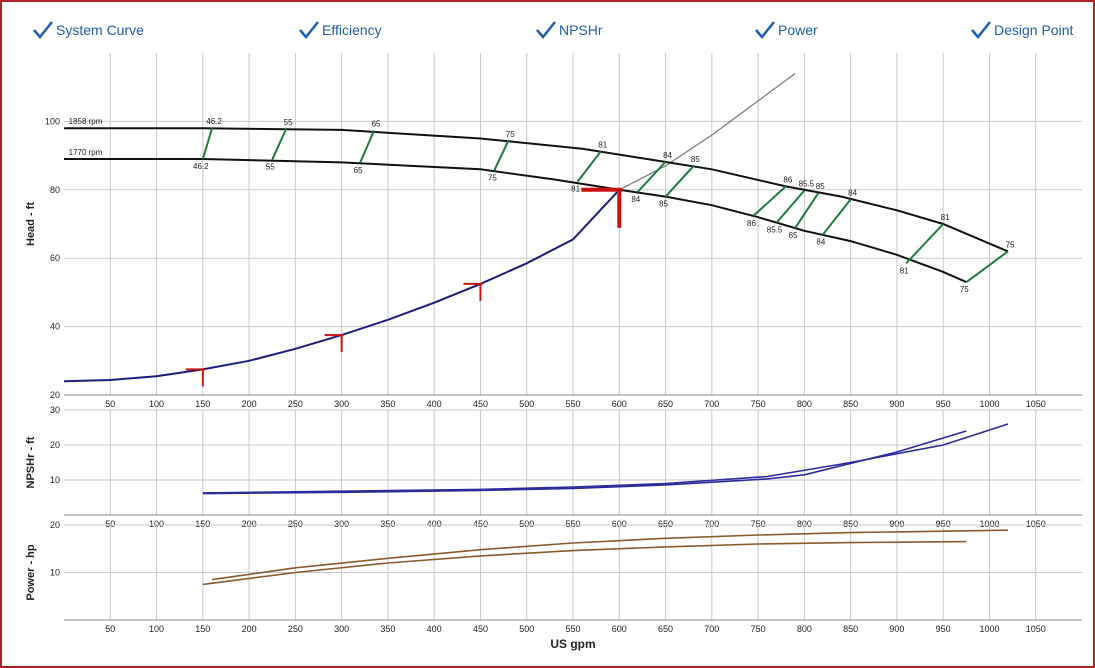  What do you see at coordinates (31, 224) in the screenshot?
I see `y-axis-label: Head - ft` at bounding box center [31, 224].